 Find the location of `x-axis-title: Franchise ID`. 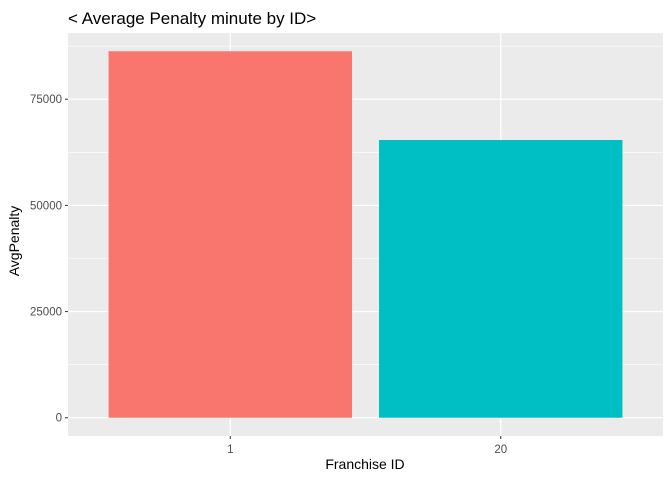

x-axis-title: Franchise ID is located at coordinates (364, 464).